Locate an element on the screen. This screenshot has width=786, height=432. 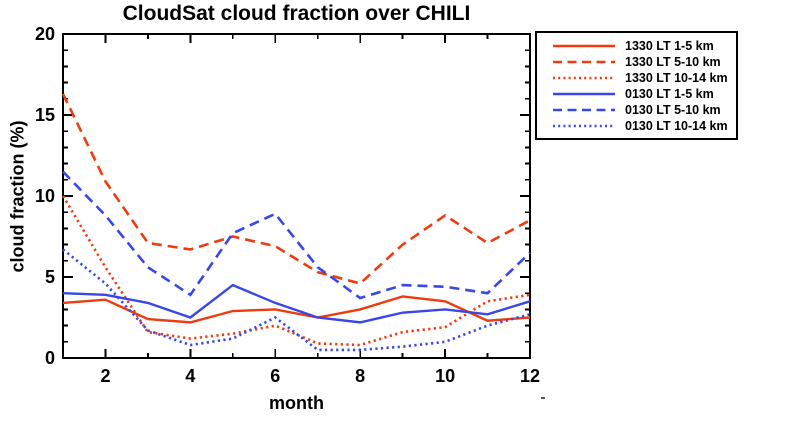
legend-item: 1330 LT 5-10 km is located at coordinates (643, 62).